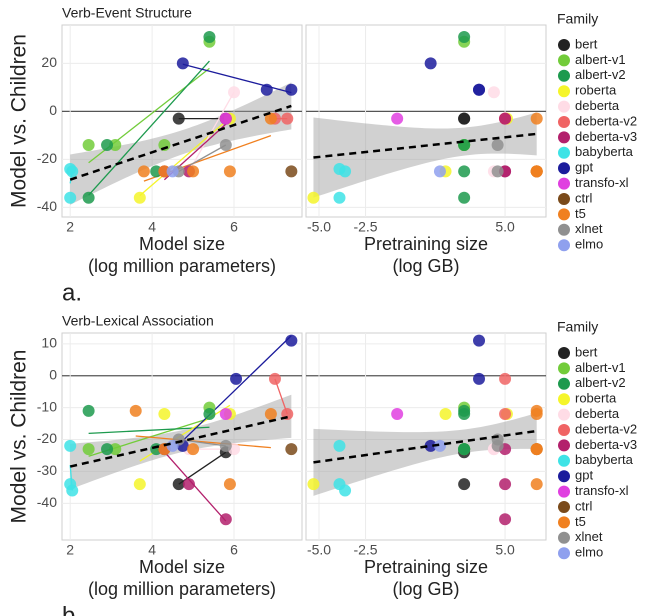 The width and height of the screenshot is (650, 616). What do you see at coordinates (606, 120) in the screenshot?
I see `legend-label: deberta-v2` at bounding box center [606, 120].